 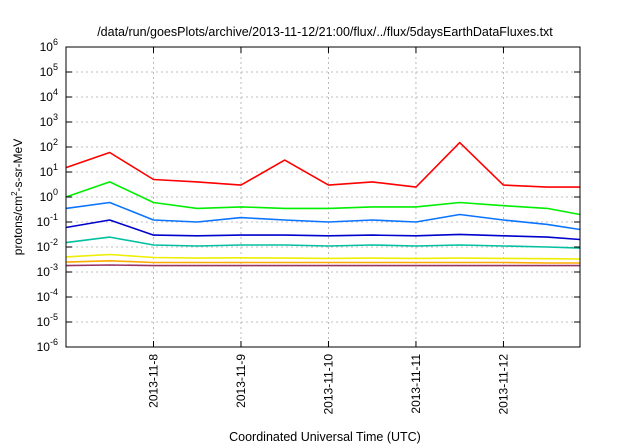 I want to click on y-tick-label: 10², so click(x=49, y=145).